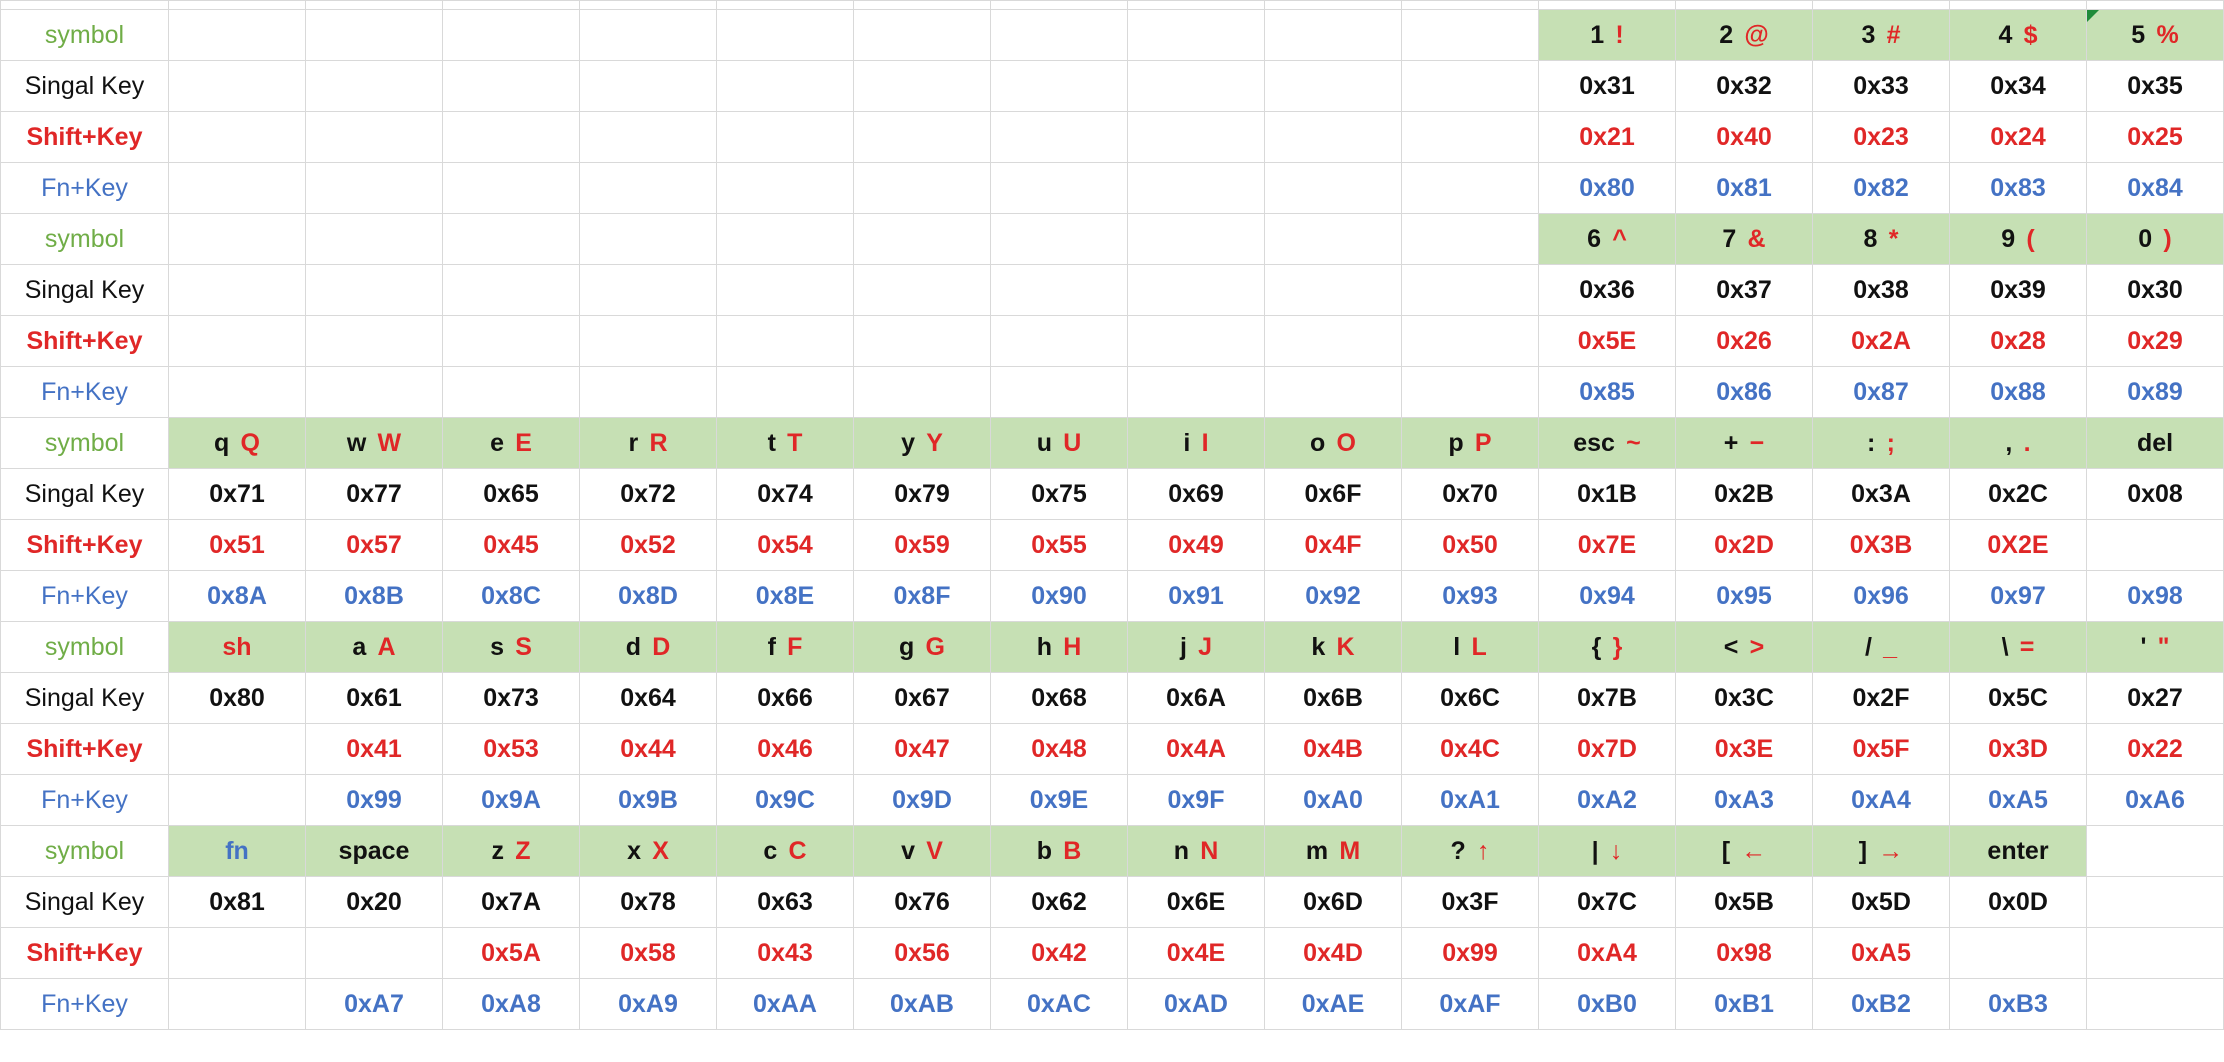 This screenshot has width=2224, height=1062. What do you see at coordinates (511, 545) in the screenshot?
I see `key-code-shift: 0x45` at bounding box center [511, 545].